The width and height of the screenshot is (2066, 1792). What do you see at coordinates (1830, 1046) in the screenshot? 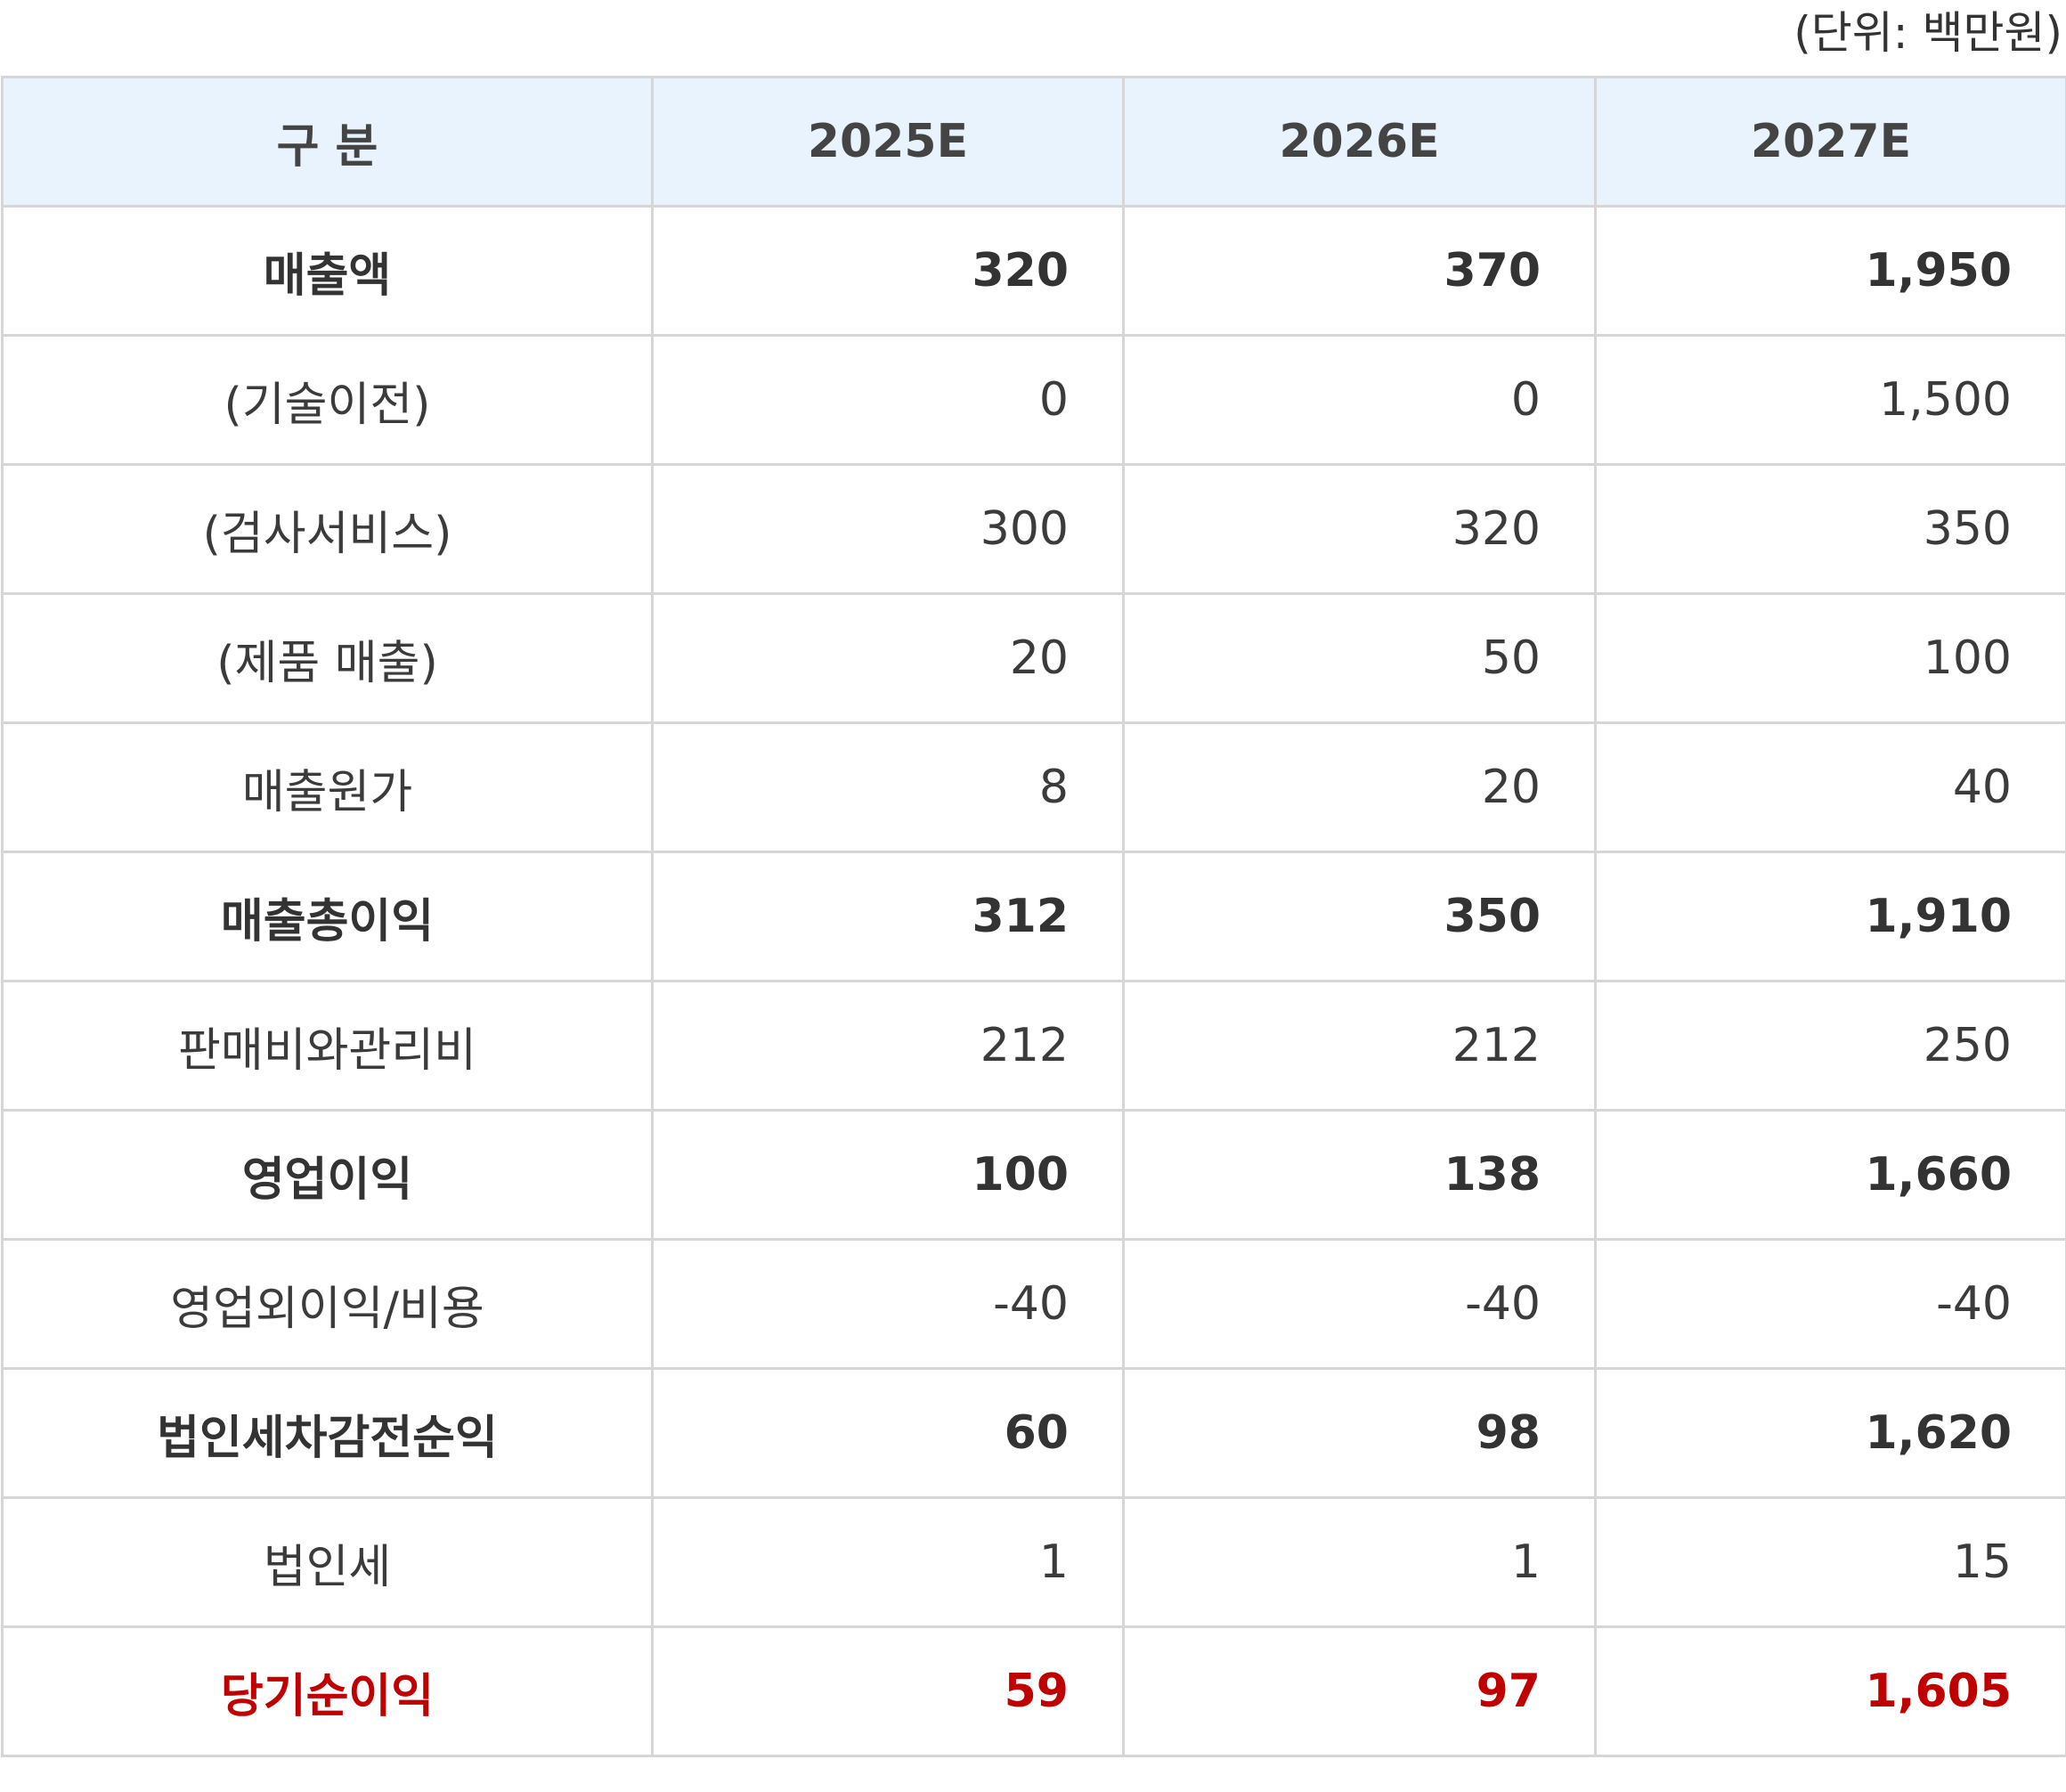
I see `cell-2027: 250` at bounding box center [1830, 1046].